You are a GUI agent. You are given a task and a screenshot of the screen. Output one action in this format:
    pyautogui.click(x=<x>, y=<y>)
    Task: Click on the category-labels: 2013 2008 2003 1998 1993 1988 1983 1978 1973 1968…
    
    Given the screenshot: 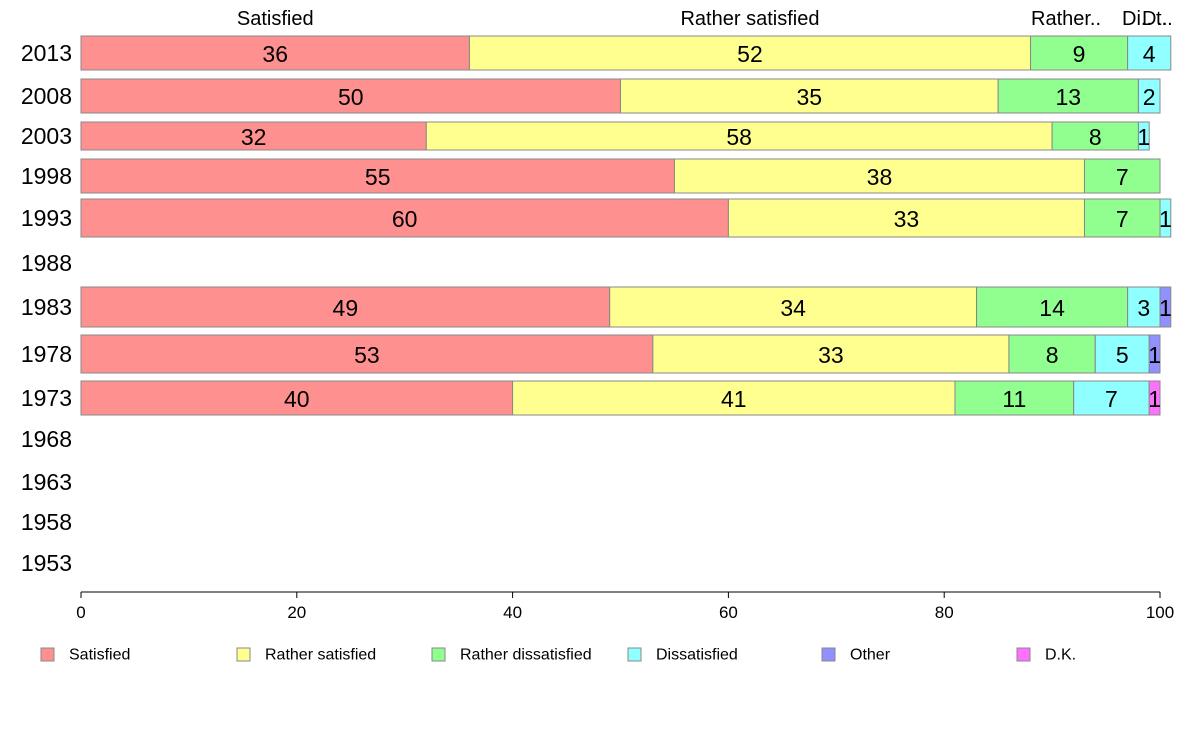 What is the action you would take?
    pyautogui.click(x=46, y=308)
    